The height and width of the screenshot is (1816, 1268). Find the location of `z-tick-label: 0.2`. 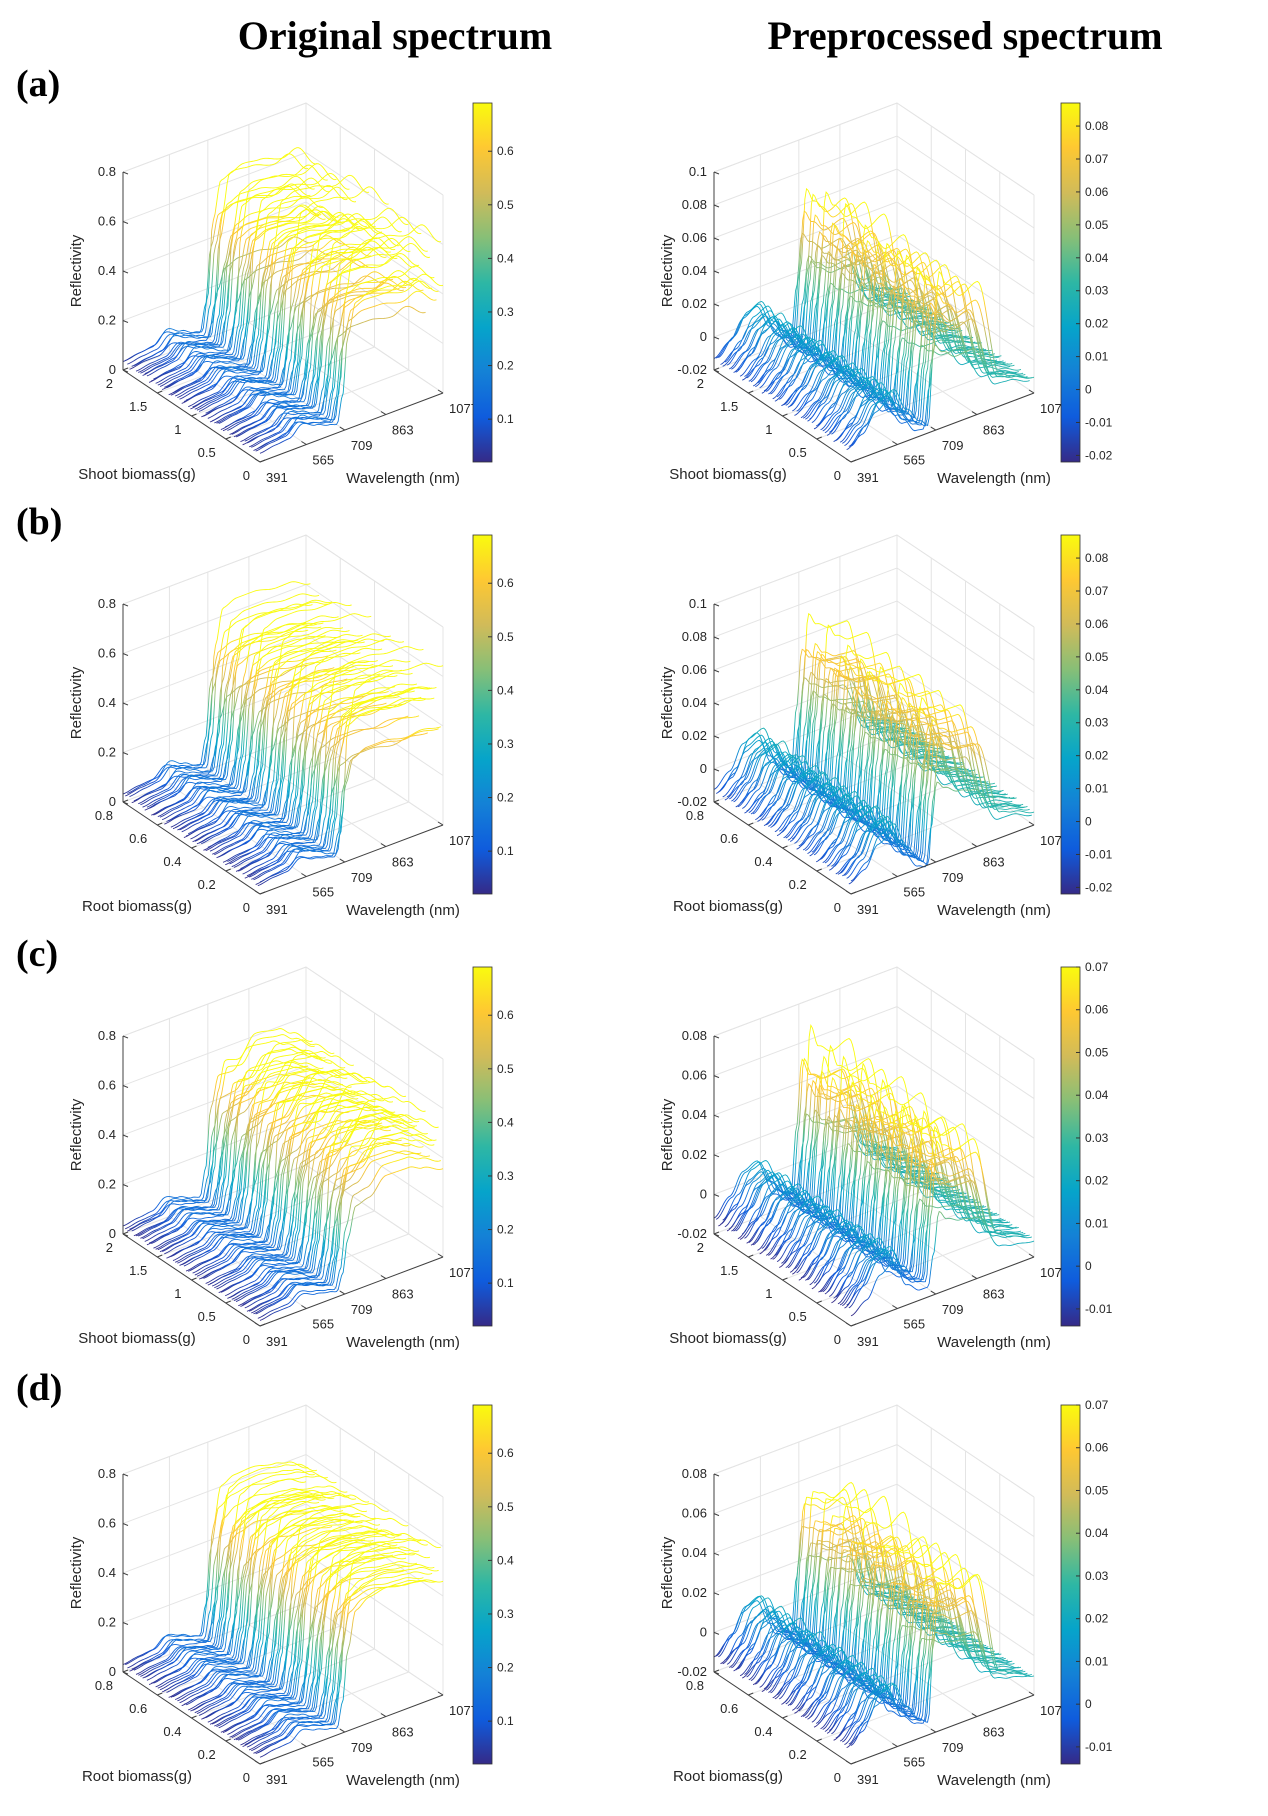

z-tick-label: 0.2 is located at coordinates (107, 752).